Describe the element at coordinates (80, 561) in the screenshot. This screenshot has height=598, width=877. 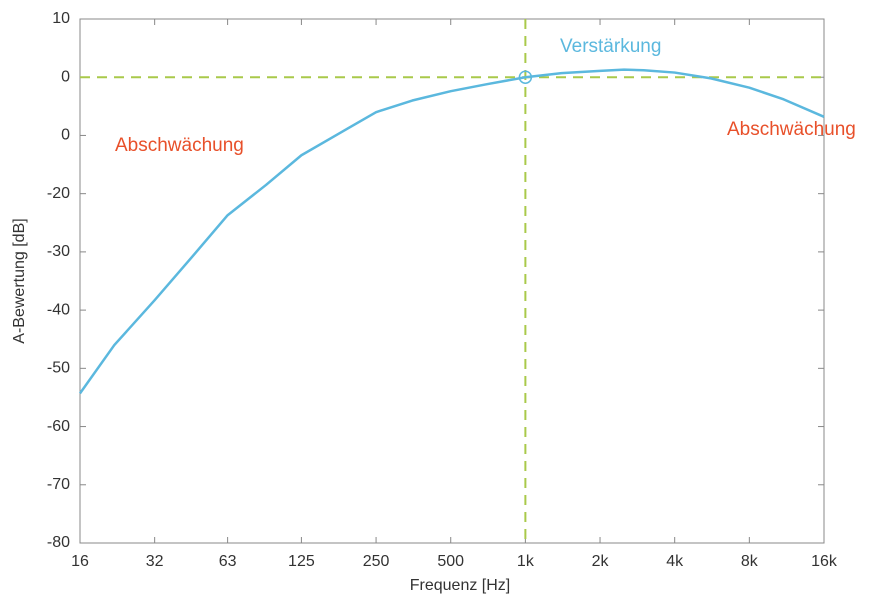
I see `x-tick-label: 16` at that location.